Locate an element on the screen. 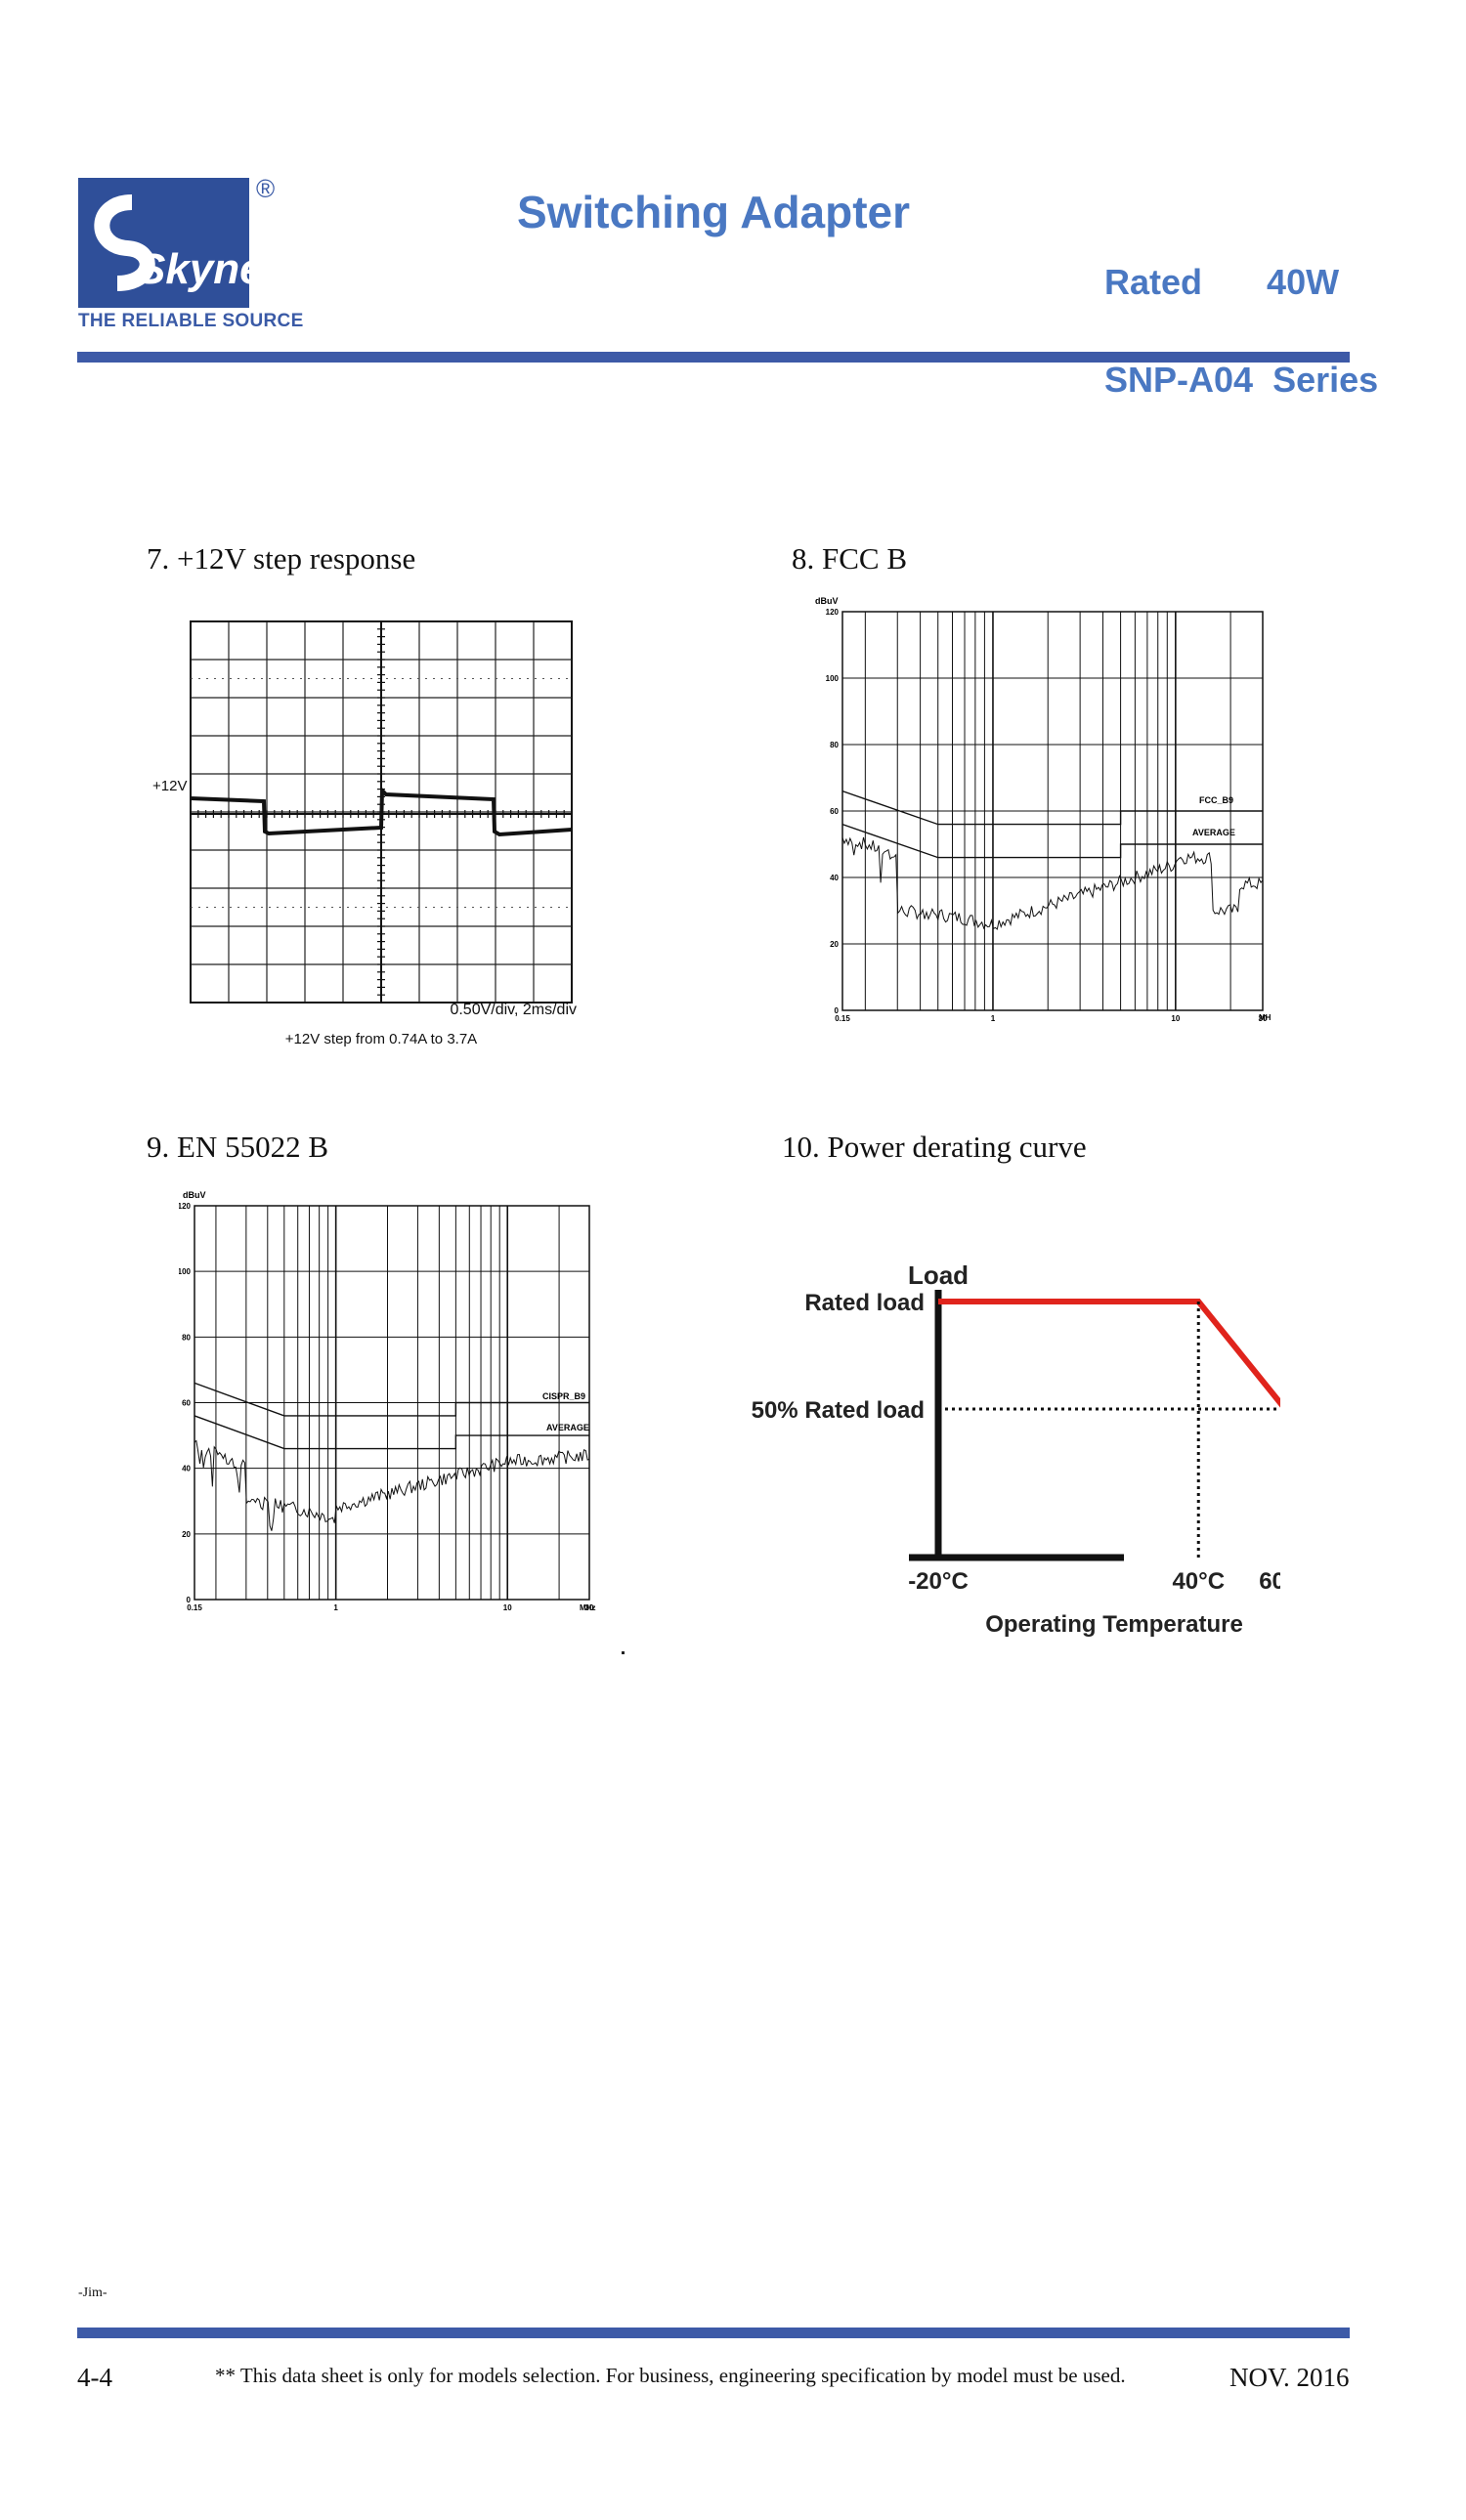  derate-ylabel: Load is located at coordinates (938, 1275).